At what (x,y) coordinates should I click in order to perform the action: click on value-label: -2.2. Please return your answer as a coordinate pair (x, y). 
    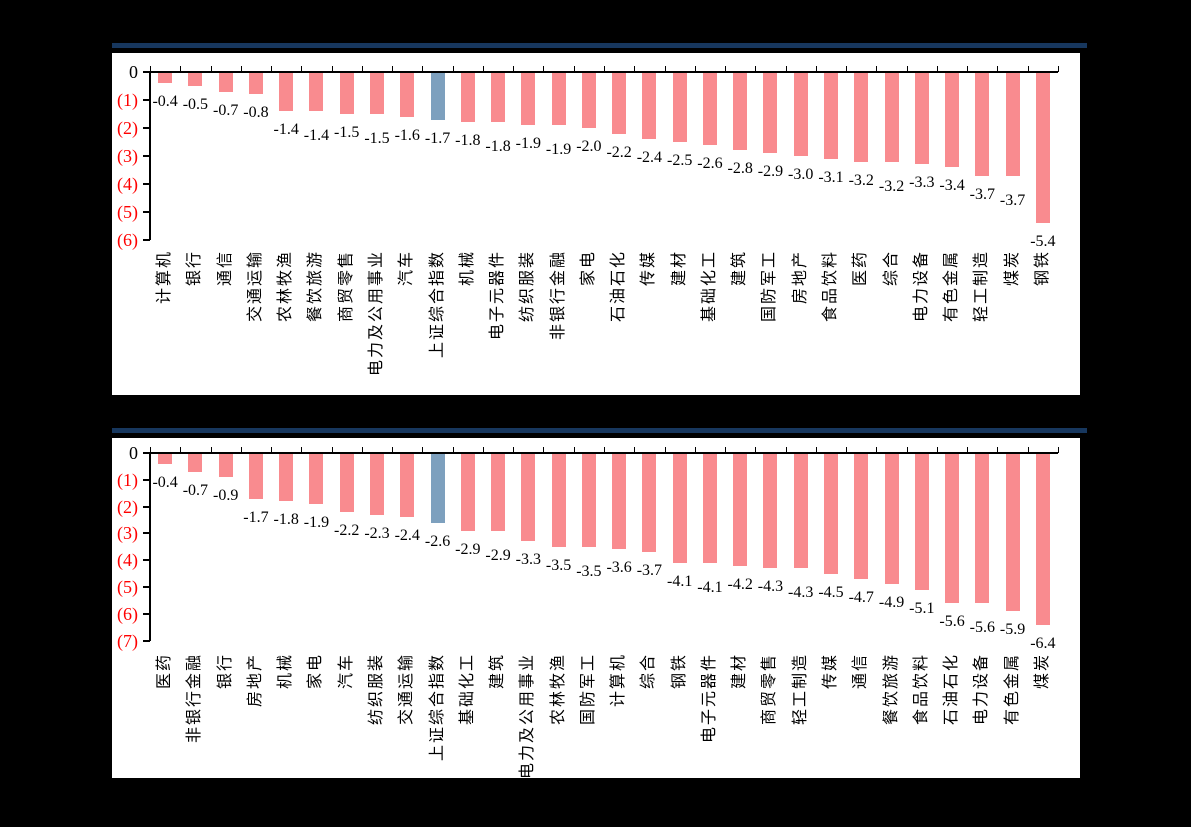
    Looking at the image, I should click on (347, 530).